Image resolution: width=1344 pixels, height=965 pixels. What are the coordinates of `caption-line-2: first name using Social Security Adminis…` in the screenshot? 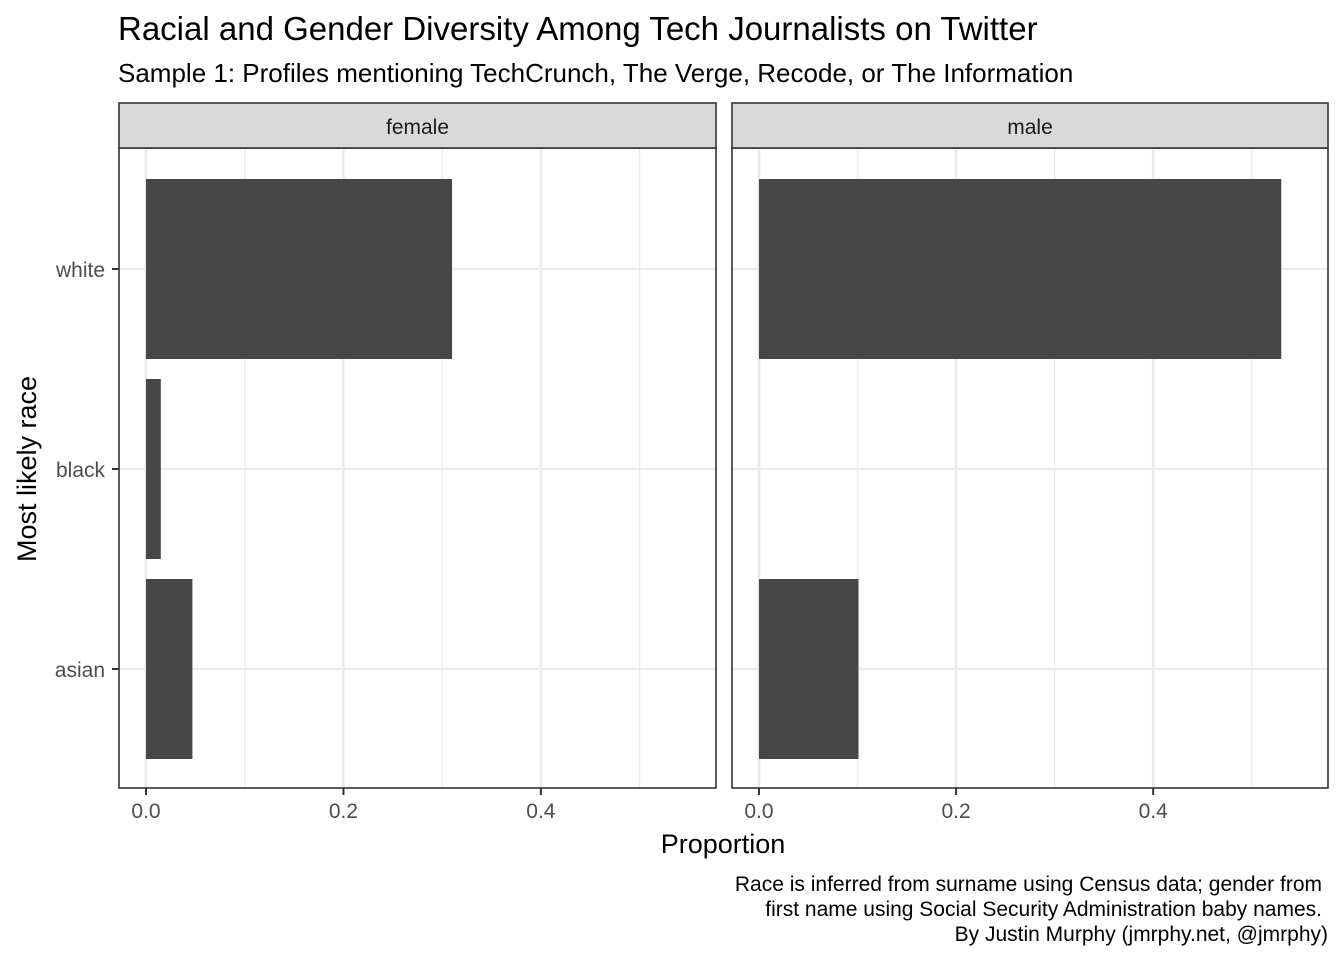 It's located at (1043, 909).